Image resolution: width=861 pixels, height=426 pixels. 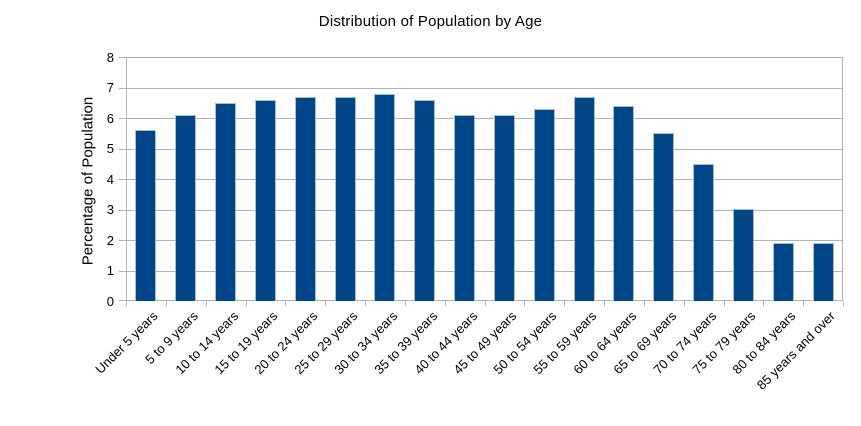 What do you see at coordinates (126, 342) in the screenshot?
I see `x-tick-label: Under 5 years` at bounding box center [126, 342].